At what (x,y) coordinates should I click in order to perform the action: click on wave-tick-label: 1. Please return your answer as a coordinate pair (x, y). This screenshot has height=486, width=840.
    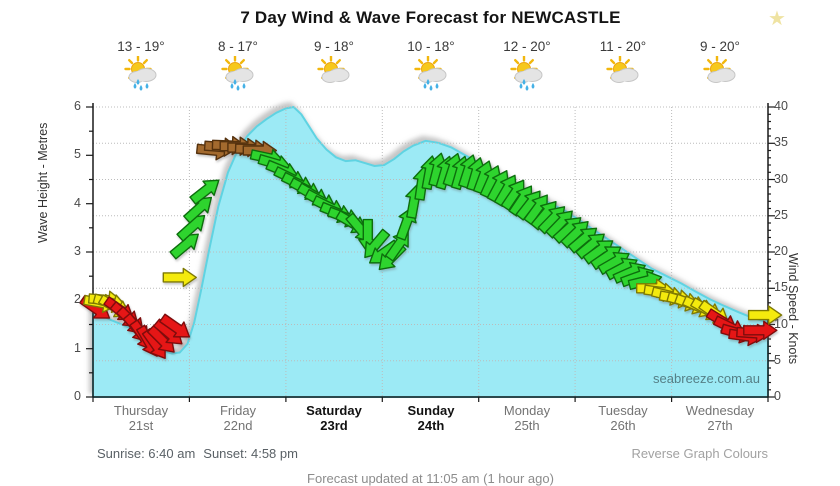
    Looking at the image, I should click on (77, 348).